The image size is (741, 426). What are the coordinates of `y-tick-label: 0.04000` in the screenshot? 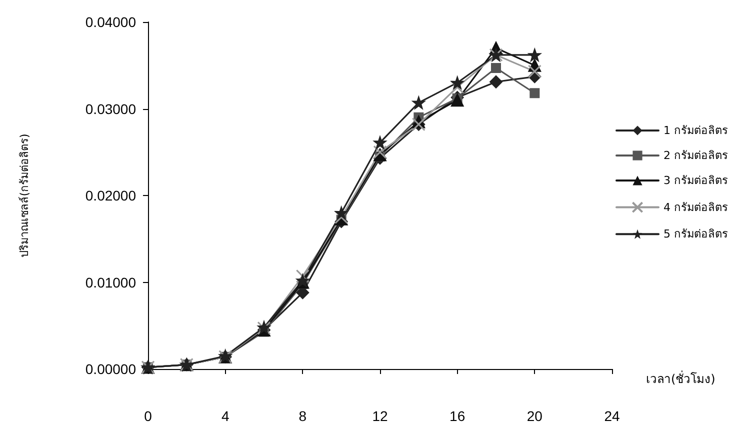 It's located at (110, 22).